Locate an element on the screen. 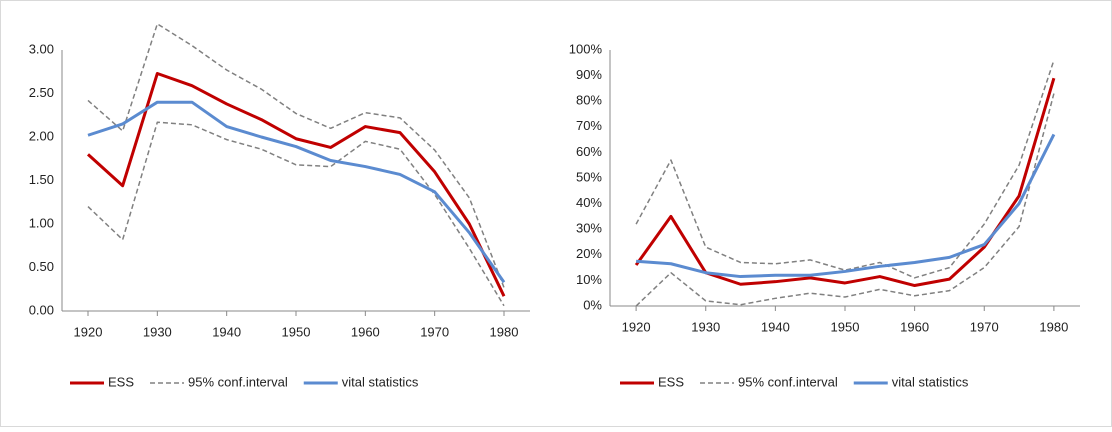  y-tick-label: 10% is located at coordinates (589, 279).